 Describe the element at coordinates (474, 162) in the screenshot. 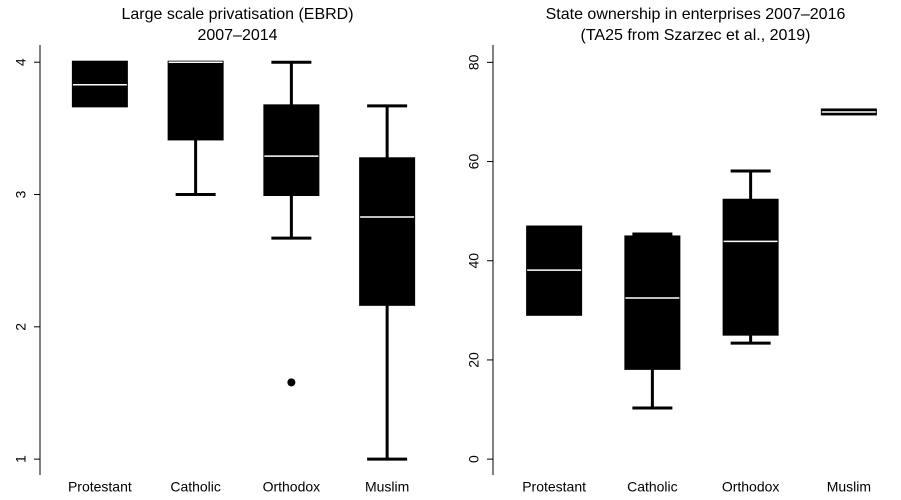

I see `y-tick-label: 60` at that location.